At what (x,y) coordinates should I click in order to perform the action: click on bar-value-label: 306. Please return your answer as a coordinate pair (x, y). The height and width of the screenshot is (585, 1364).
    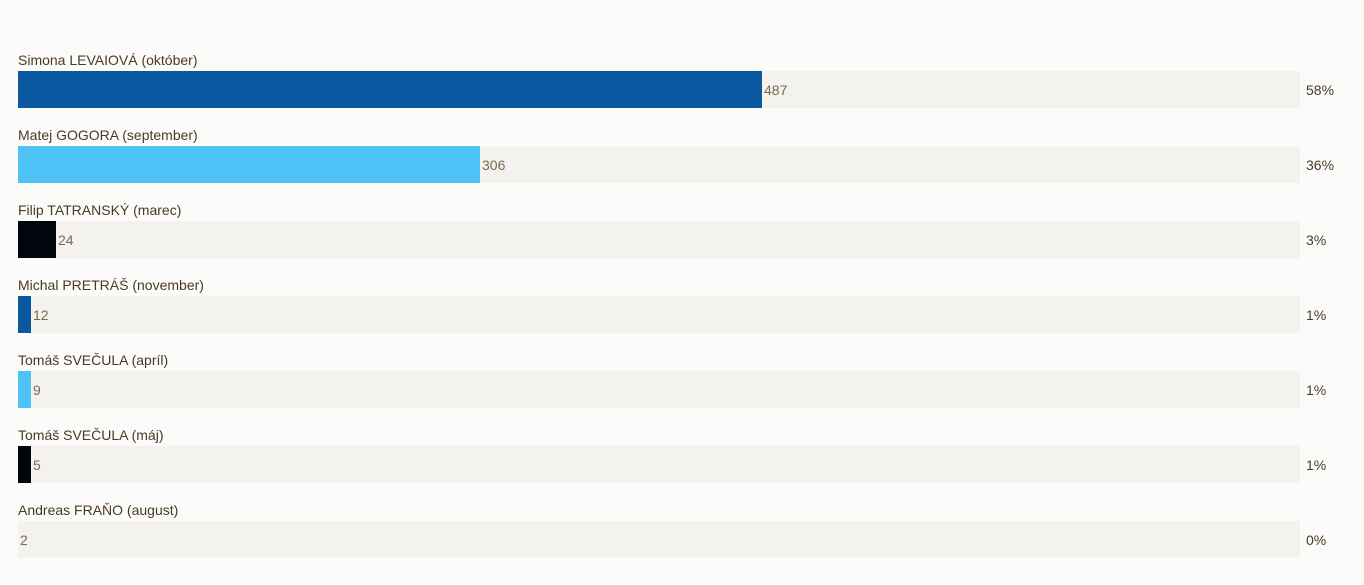
    Looking at the image, I should click on (494, 165).